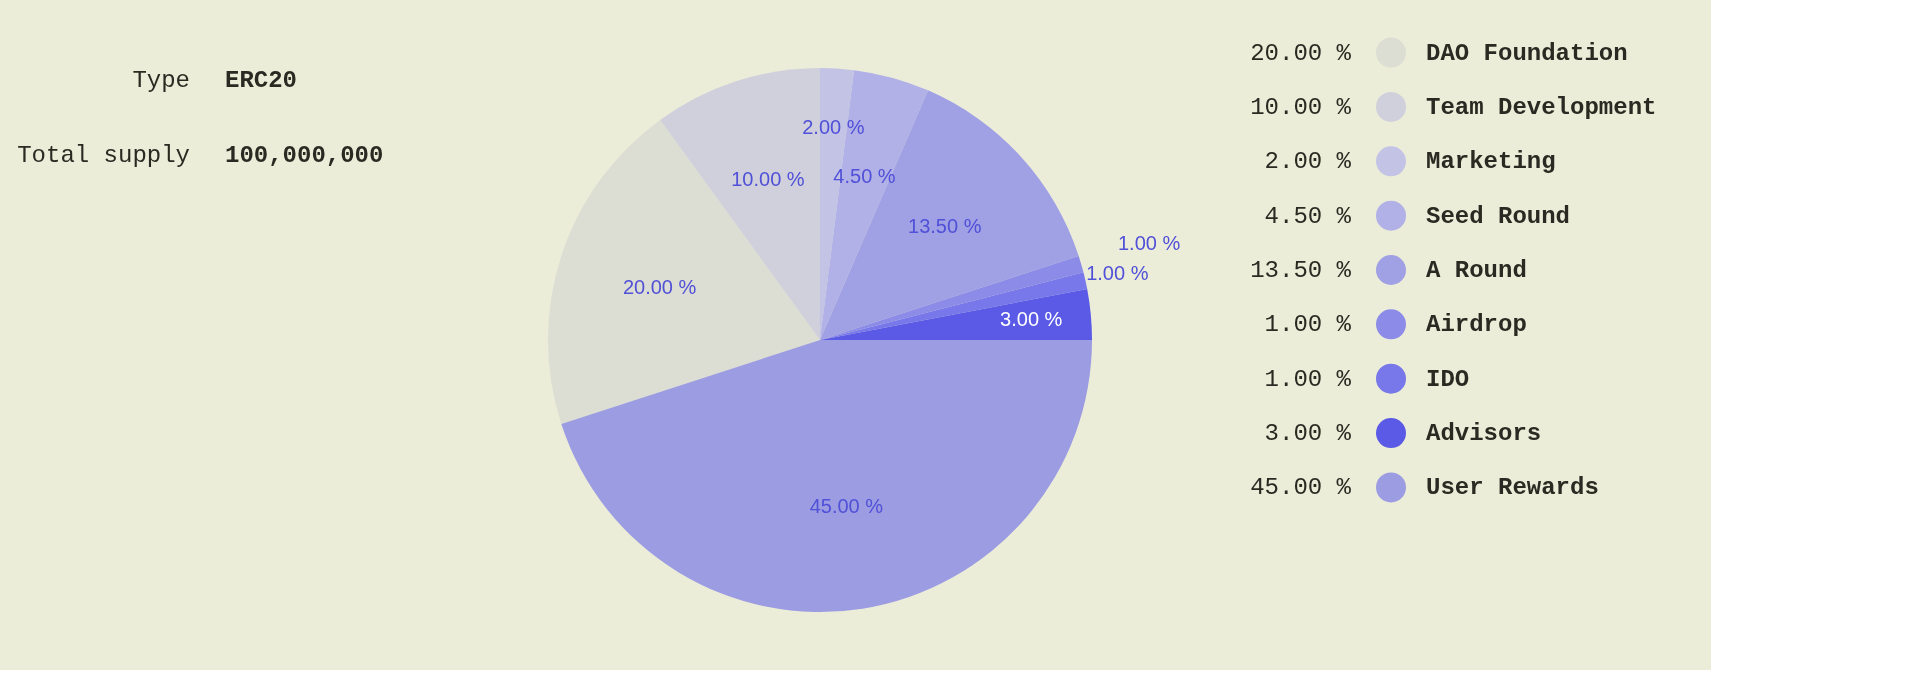  What do you see at coordinates (1300, 53) in the screenshot?
I see `text: 20.00 %` at bounding box center [1300, 53].